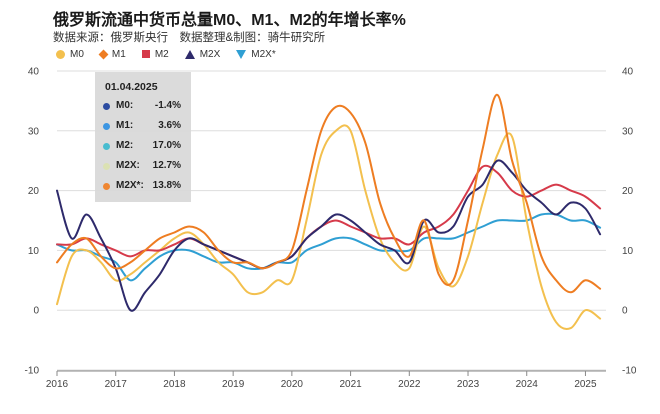 This screenshot has height=414, width=660. What do you see at coordinates (77, 54) in the screenshot?
I see `legend-label-m0: M0` at bounding box center [77, 54].